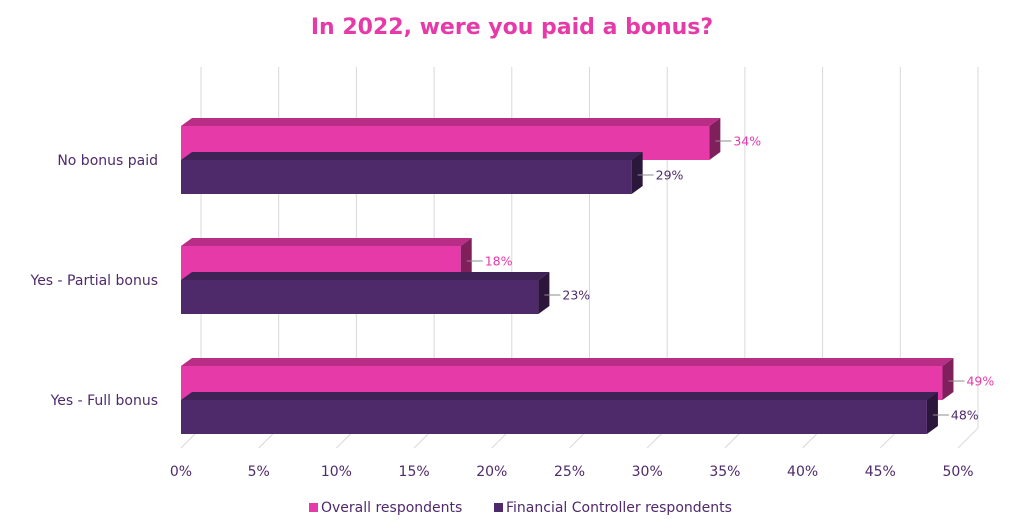 Image resolution: width=1024 pixels, height=531 pixels. I want to click on category-label: Yes - Partial bonus, so click(94, 281).